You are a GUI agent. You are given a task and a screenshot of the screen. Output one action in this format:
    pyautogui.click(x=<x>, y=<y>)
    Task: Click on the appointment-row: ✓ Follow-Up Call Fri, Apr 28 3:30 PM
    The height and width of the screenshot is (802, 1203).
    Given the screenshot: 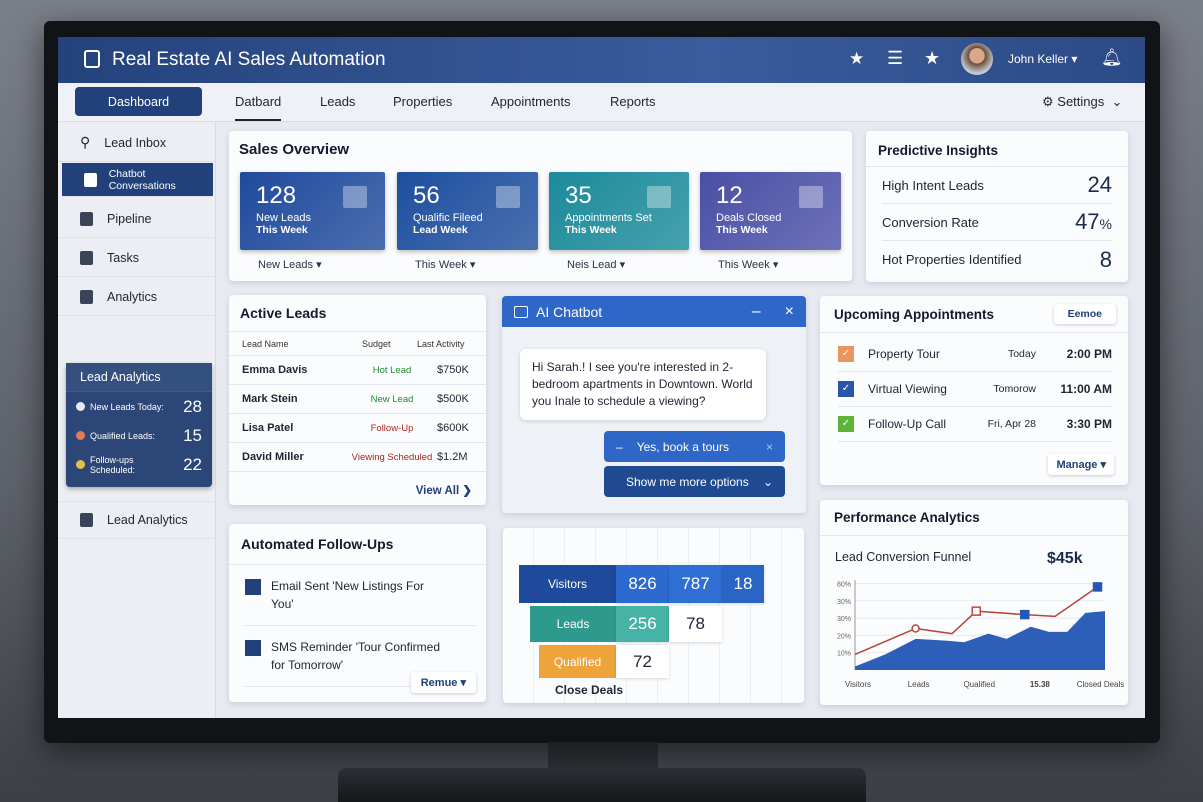 What is the action you would take?
    pyautogui.click(x=975, y=424)
    